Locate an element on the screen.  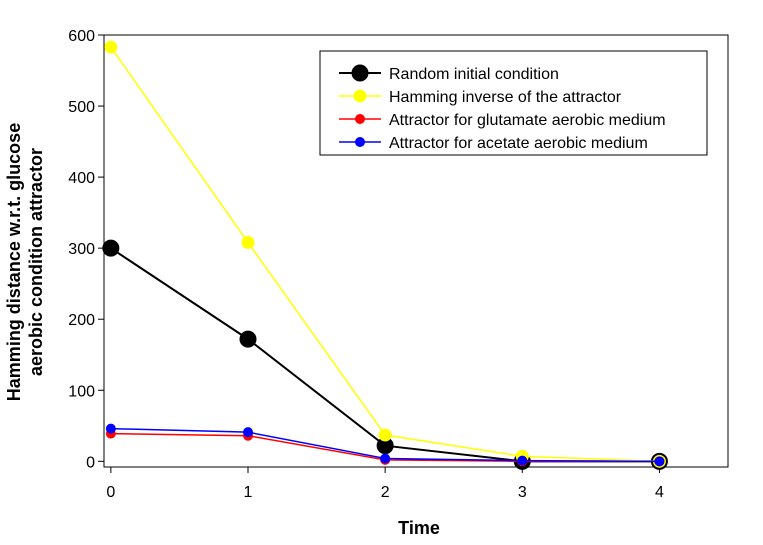
legend-item: Attractor for glutamate aerobic medium is located at coordinates (502, 120).